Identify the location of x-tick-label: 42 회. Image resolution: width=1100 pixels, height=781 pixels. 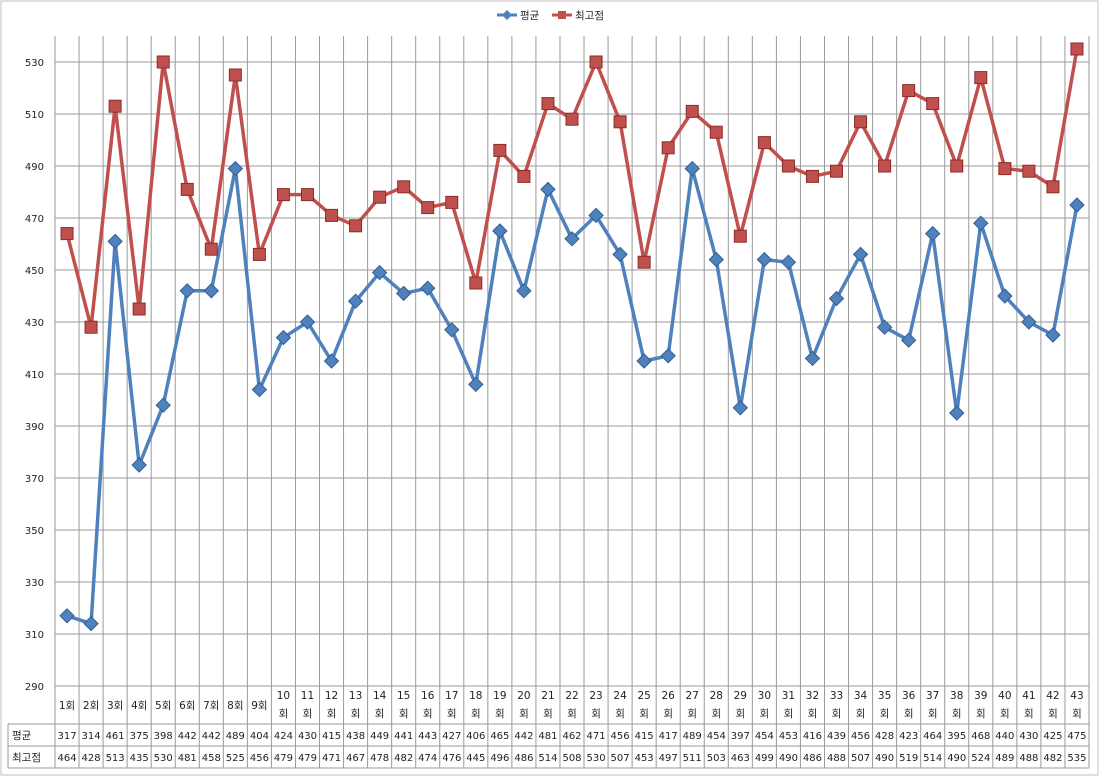
(1052, 705).